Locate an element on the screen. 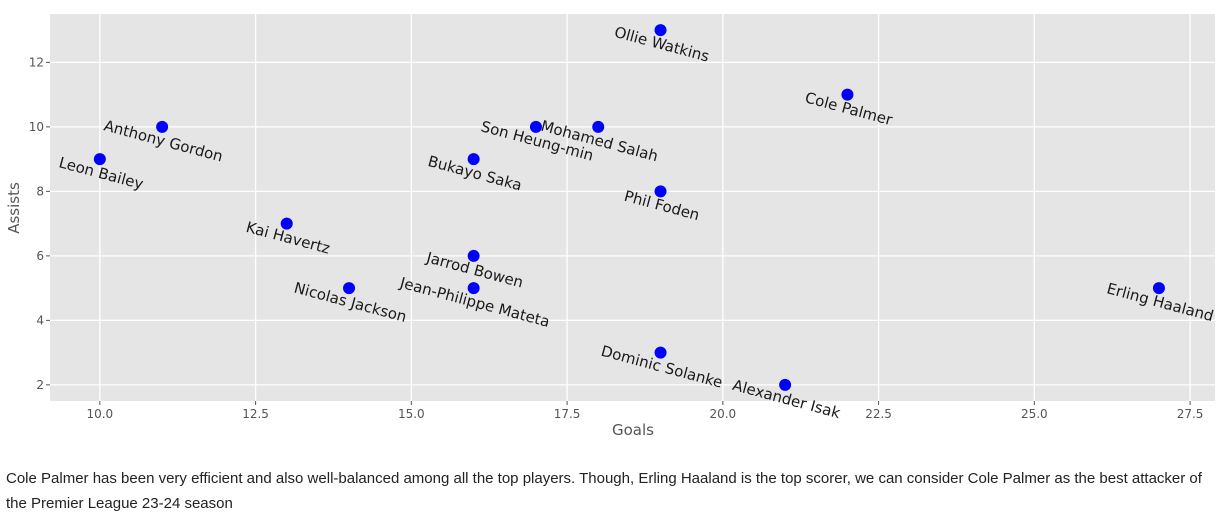 This screenshot has height=520, width=1232. x-tick-label: 25.0 is located at coordinates (1034, 414).